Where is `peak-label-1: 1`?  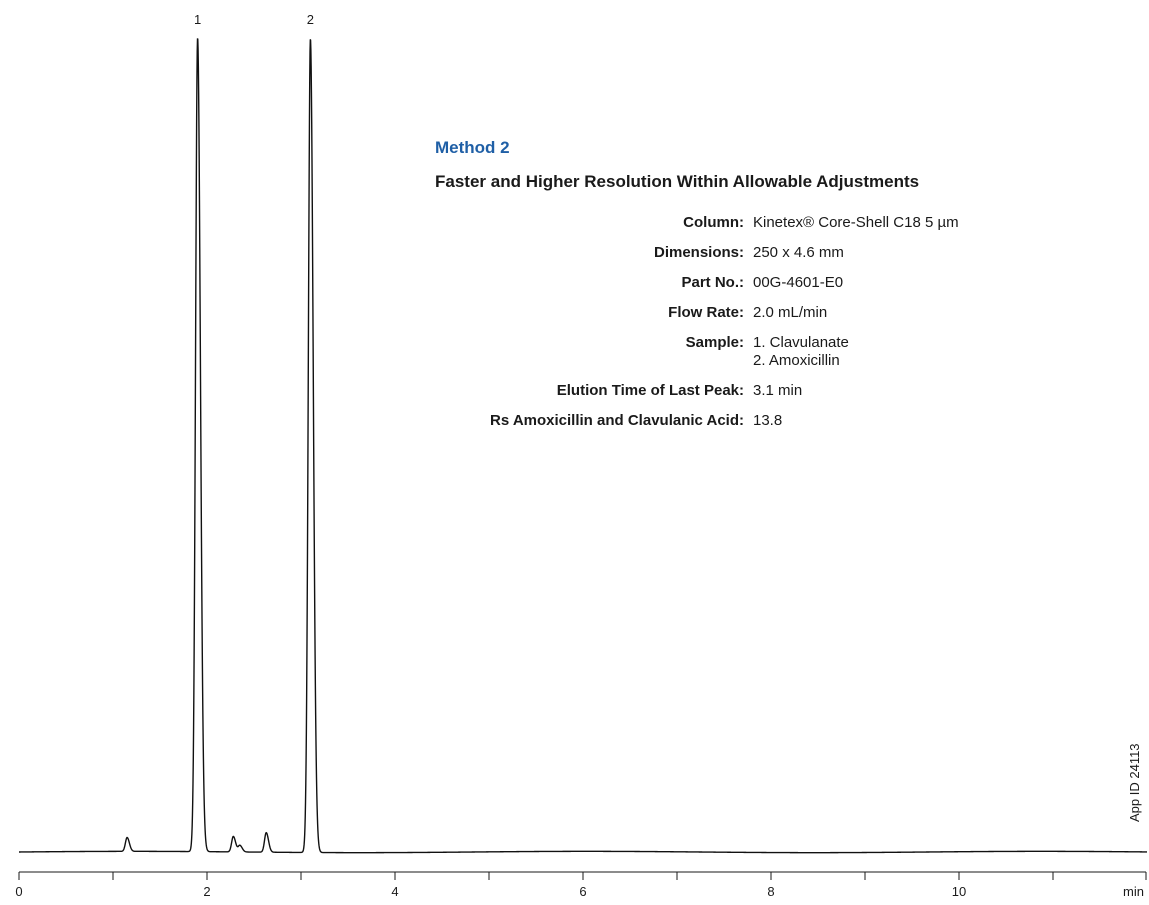 peak-label-1: 1 is located at coordinates (197, 19).